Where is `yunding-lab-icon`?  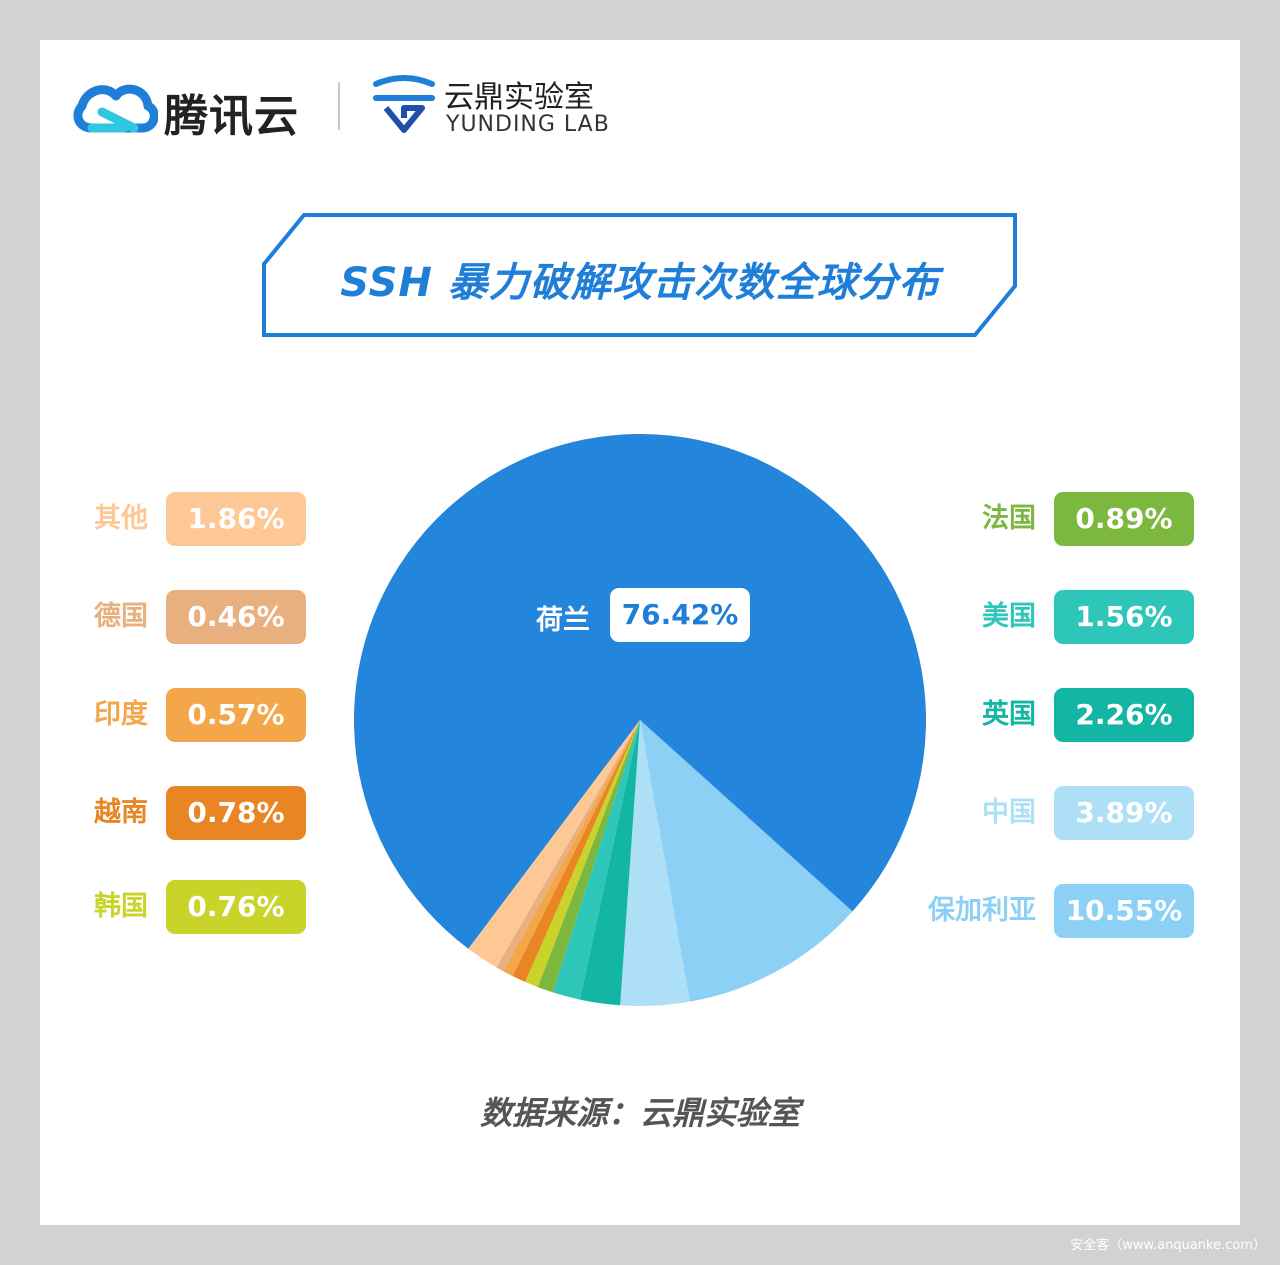
yunding-lab-icon is located at coordinates (404, 104).